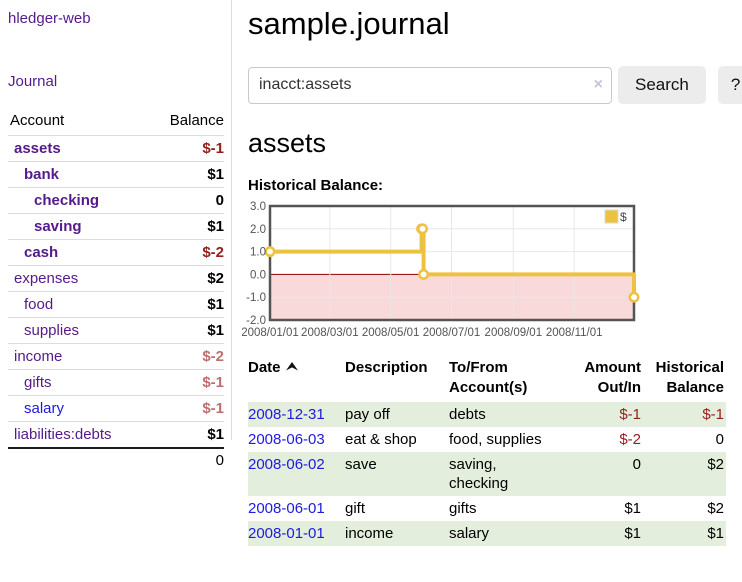 This screenshot has width=742, height=582. I want to click on account-link-bank: bank, so click(42, 174).